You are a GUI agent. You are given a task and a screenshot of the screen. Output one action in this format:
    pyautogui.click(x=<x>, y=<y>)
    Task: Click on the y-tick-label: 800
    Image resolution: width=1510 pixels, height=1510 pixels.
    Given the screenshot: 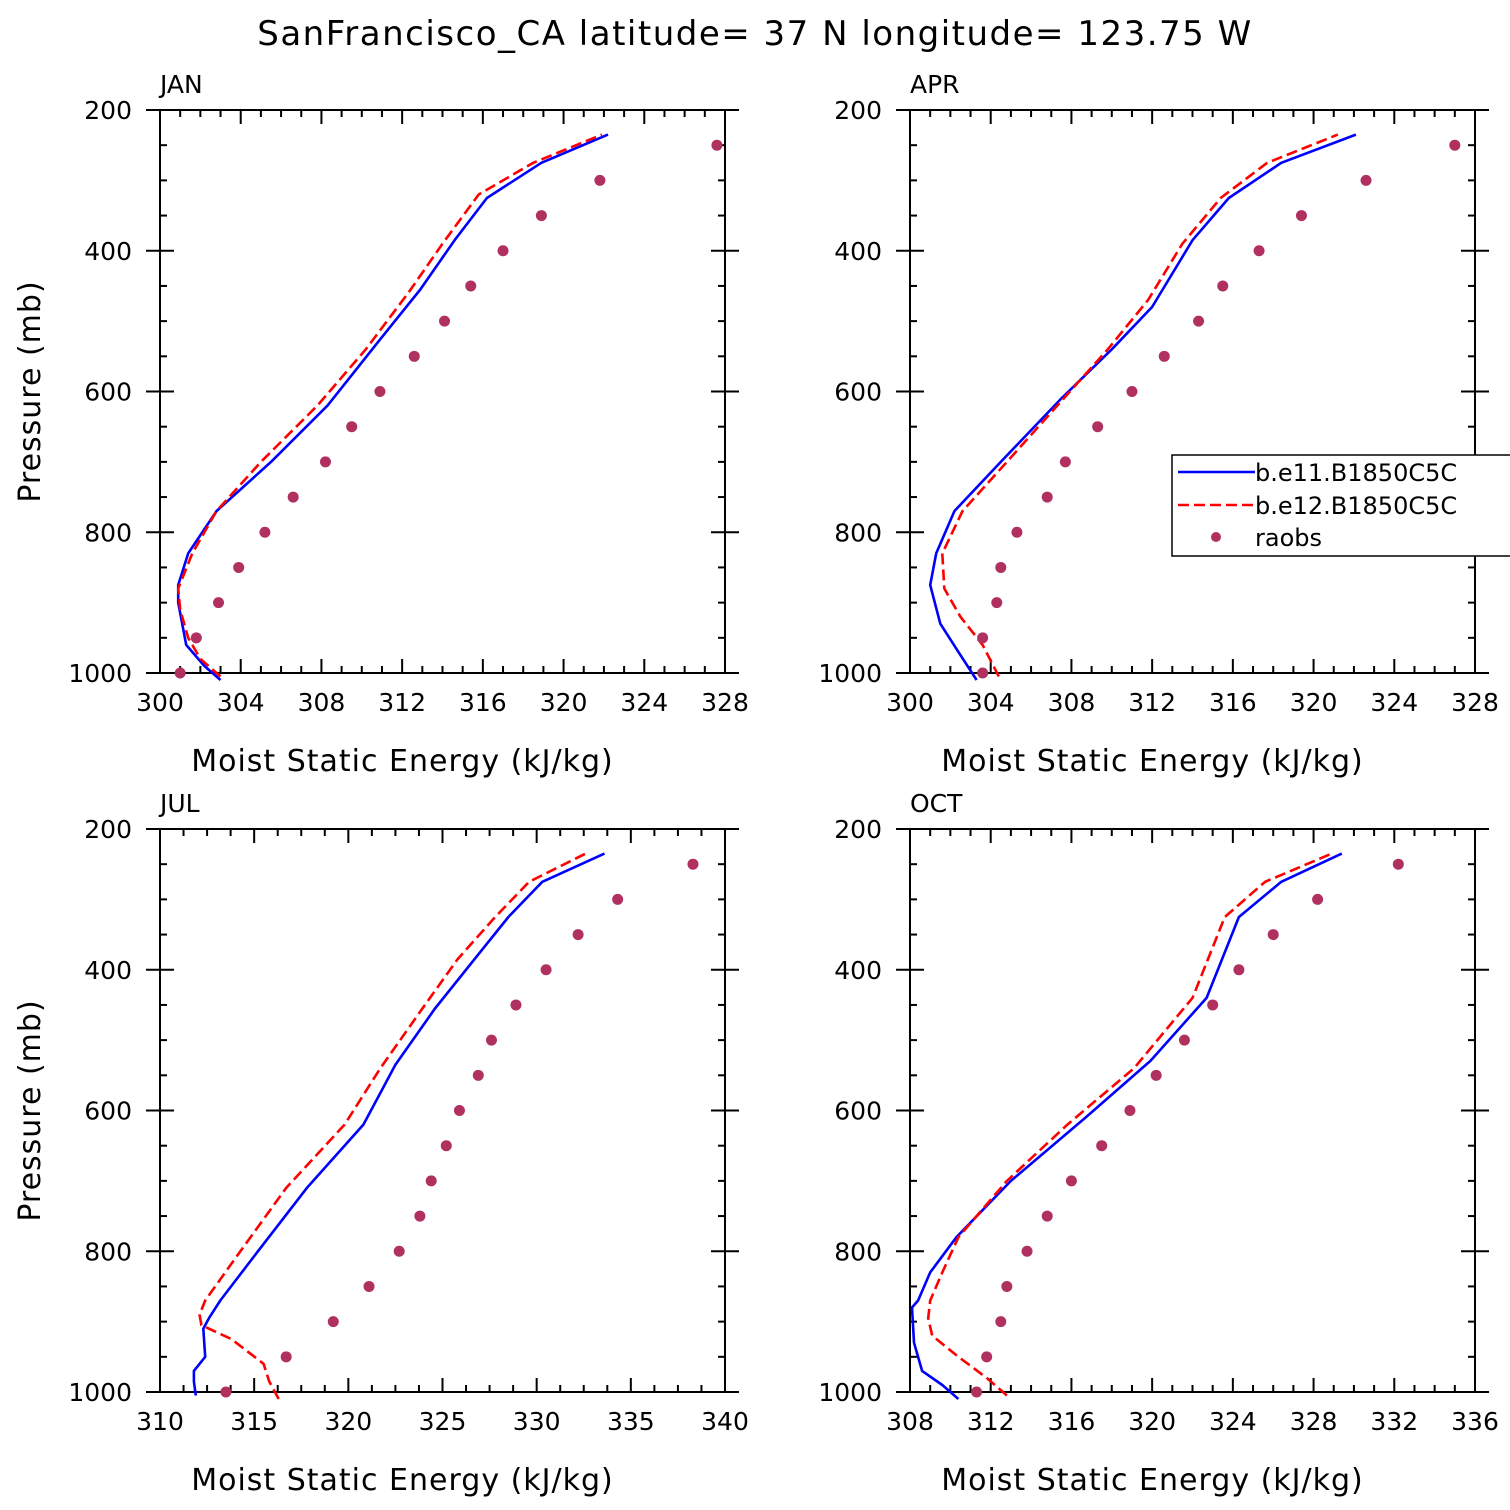 What is the action you would take?
    pyautogui.click(x=858, y=1251)
    